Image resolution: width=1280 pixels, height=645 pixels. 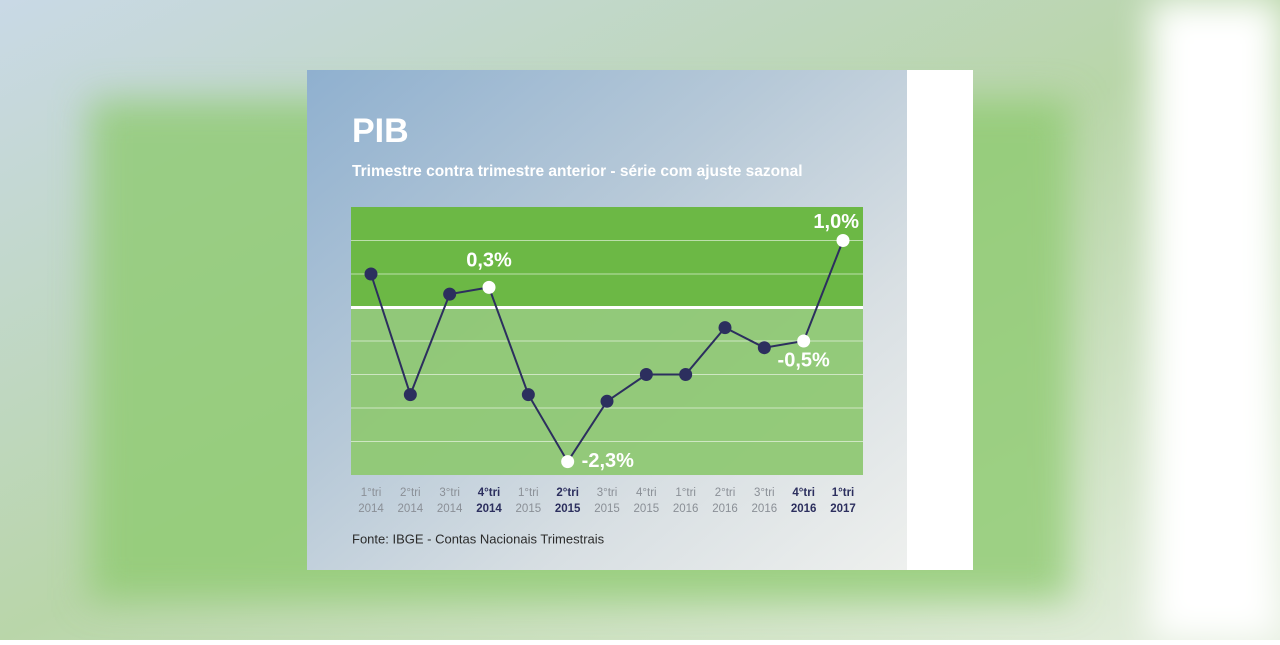 I want to click on value-label: -2,3%, so click(x=608, y=461).